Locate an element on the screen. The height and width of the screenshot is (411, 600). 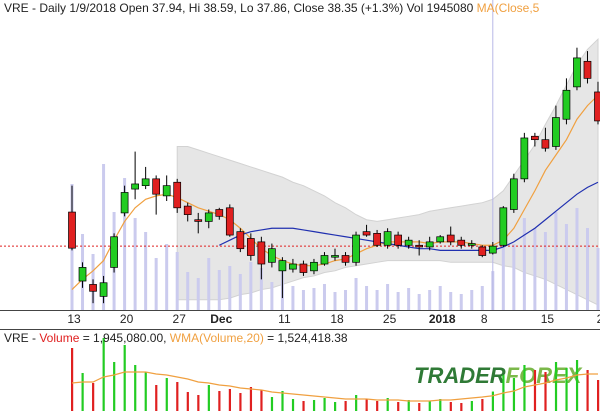
watermark-text: TRADERFOREX is located at coordinates (498, 375).